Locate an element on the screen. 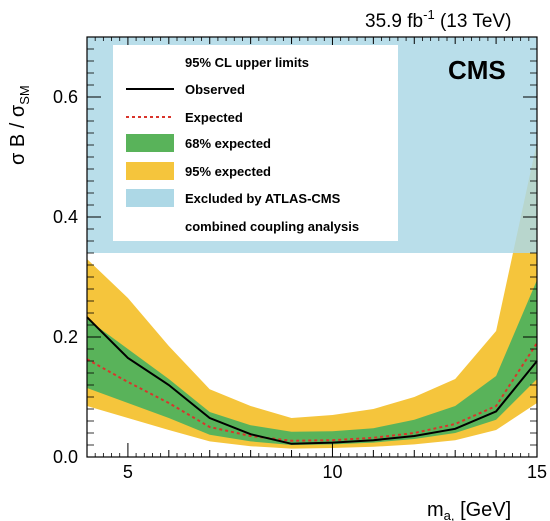 The image size is (550, 521). y-tick-label: 0.6 is located at coordinates (65, 97).